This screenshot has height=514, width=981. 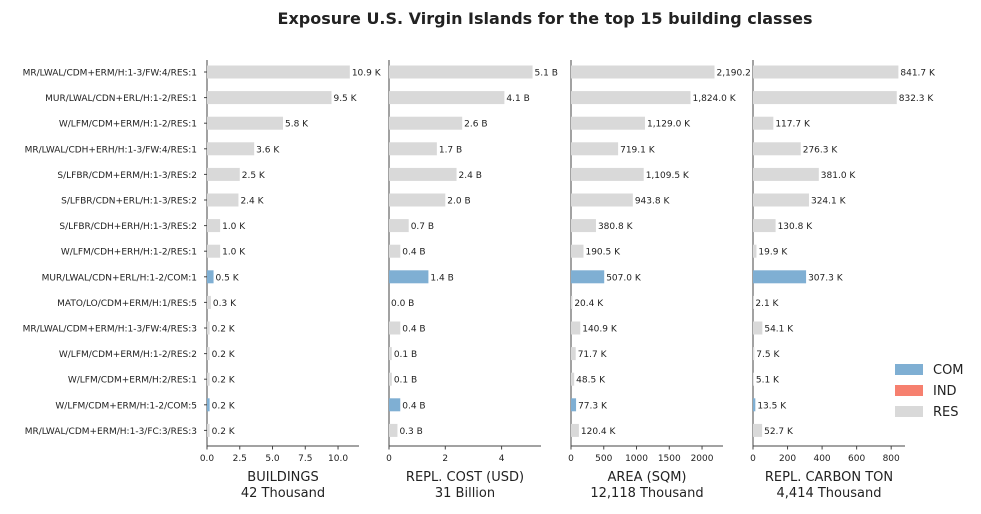 What do you see at coordinates (110, 330) in the screenshot?
I see `category-label: MR/LWAL/CDM+ERM/H:1-3/FW:4/RES:3` at bounding box center [110, 330].